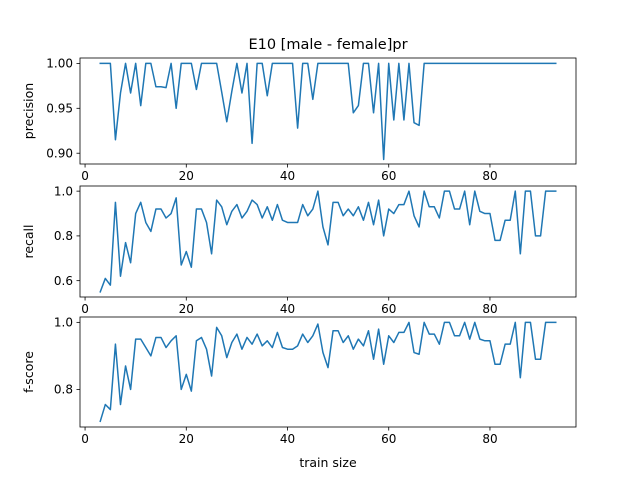 This screenshot has height=480, width=640. I want to click on fscore-x-tick-label: 80, so click(489, 439).